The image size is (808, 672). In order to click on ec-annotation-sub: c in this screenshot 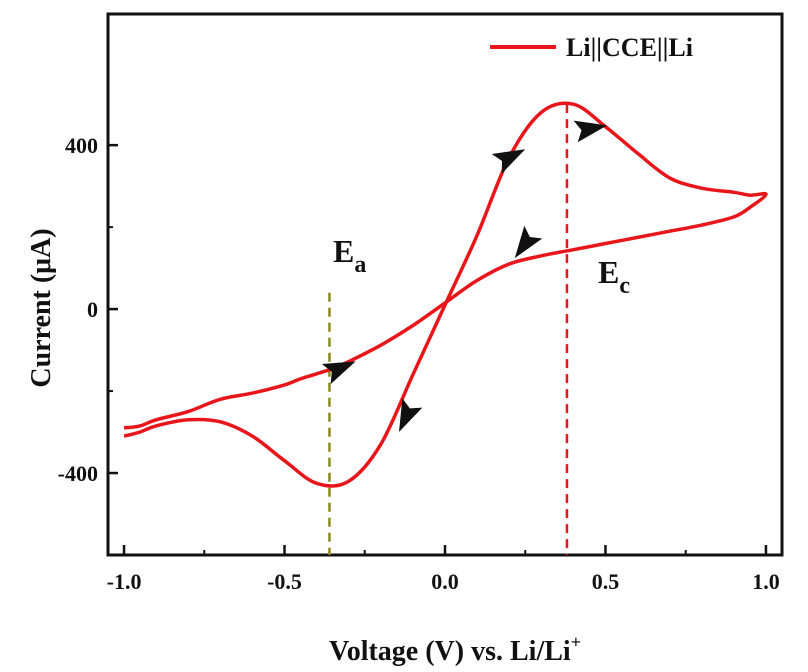, I will do `click(624, 286)`.